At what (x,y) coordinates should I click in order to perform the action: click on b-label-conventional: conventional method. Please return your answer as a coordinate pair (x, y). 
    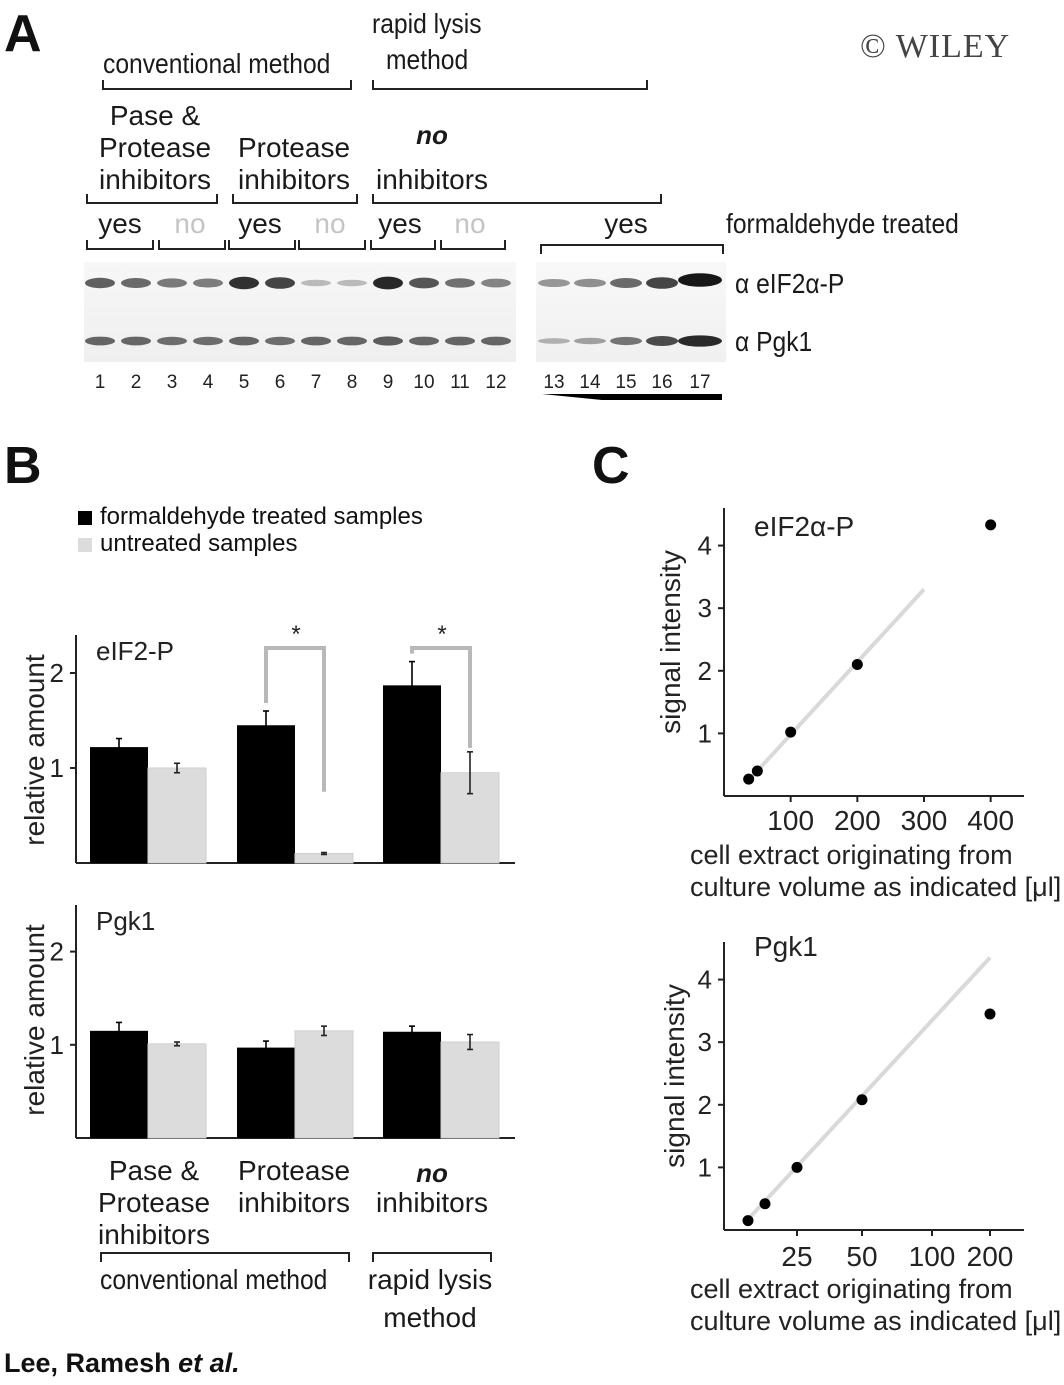
    Looking at the image, I should click on (214, 1279).